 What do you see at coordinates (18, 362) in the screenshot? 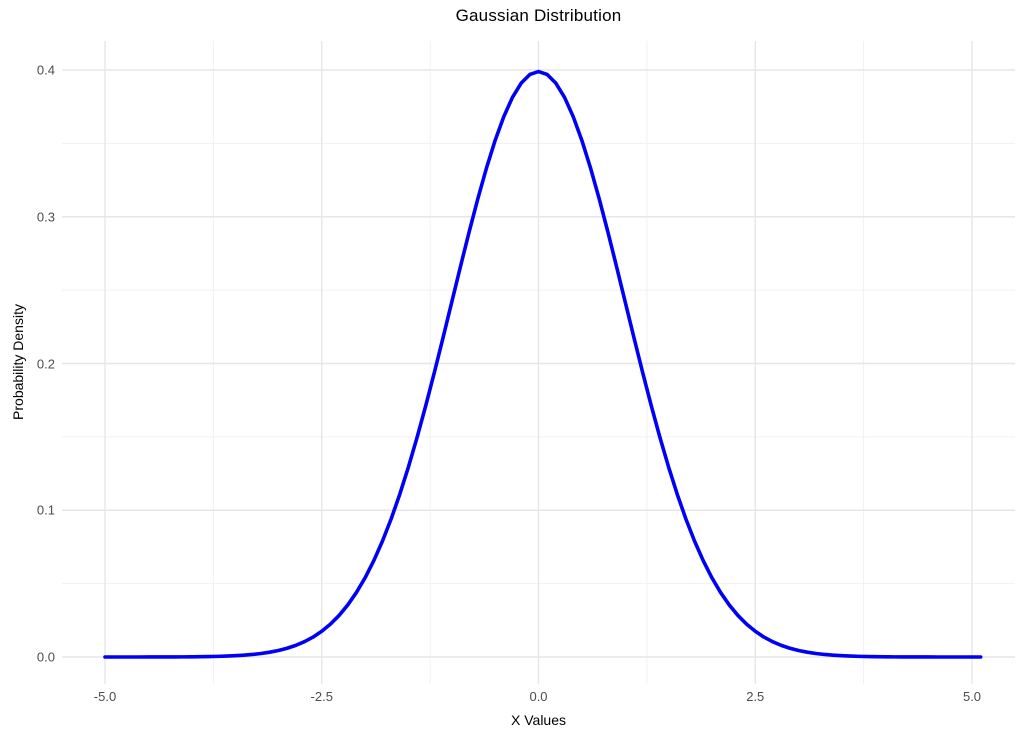
I see `y-axis-title: Probability Density` at bounding box center [18, 362].